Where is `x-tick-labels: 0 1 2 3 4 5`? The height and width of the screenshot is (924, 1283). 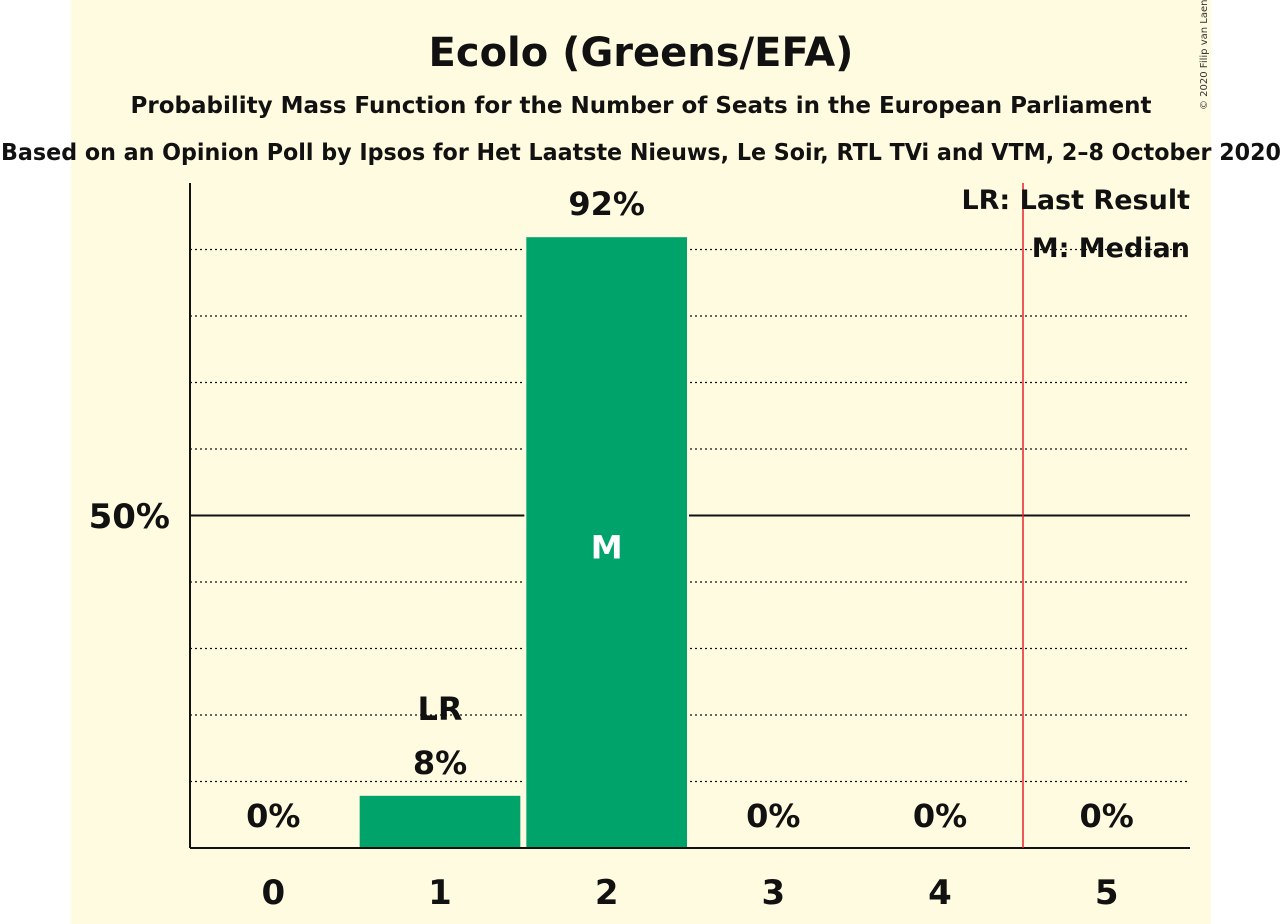 x-tick-labels: 0 1 2 3 4 5 is located at coordinates (689, 893).